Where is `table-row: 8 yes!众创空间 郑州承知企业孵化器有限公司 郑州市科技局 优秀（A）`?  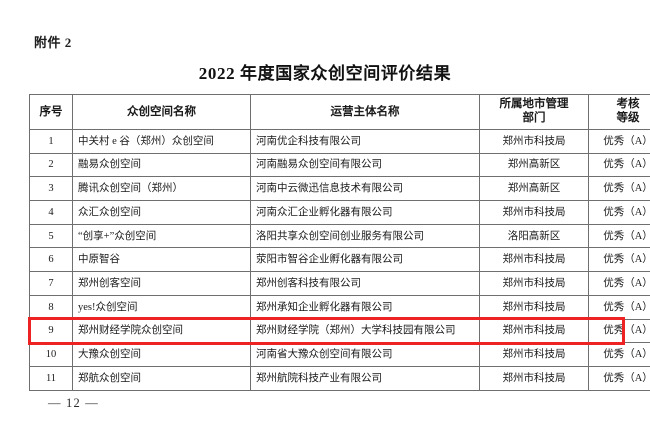
table-row: 8 yes!众创空间 郑州承知企业孵化器有限公司 郑州市科技局 优秀（A） is located at coordinates (339, 307).